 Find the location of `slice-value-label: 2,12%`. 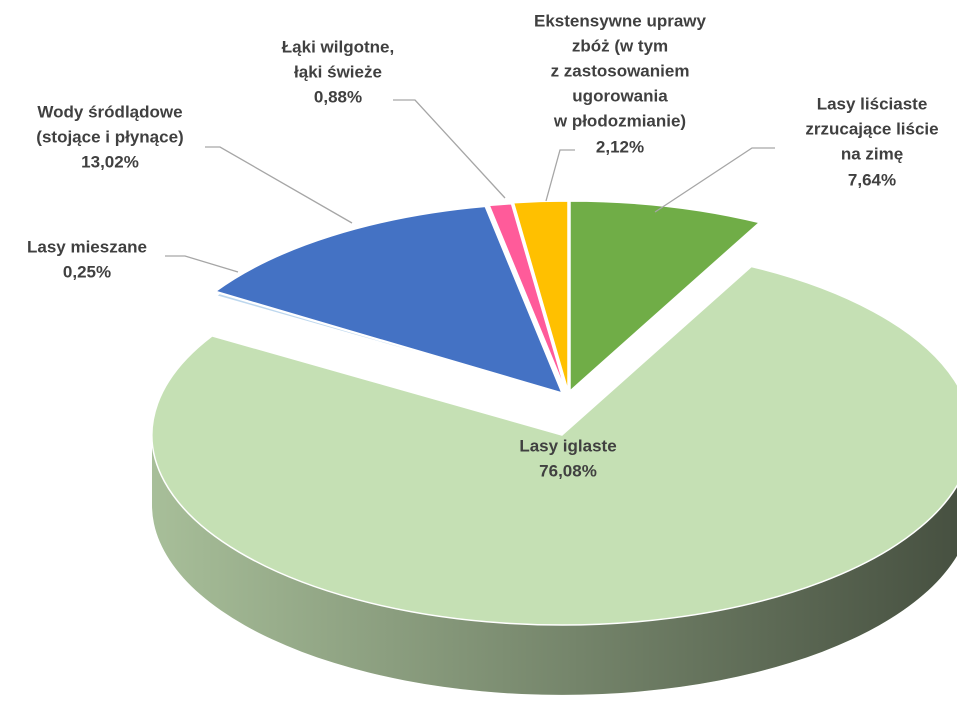

slice-value-label: 2,12% is located at coordinates (620, 146).